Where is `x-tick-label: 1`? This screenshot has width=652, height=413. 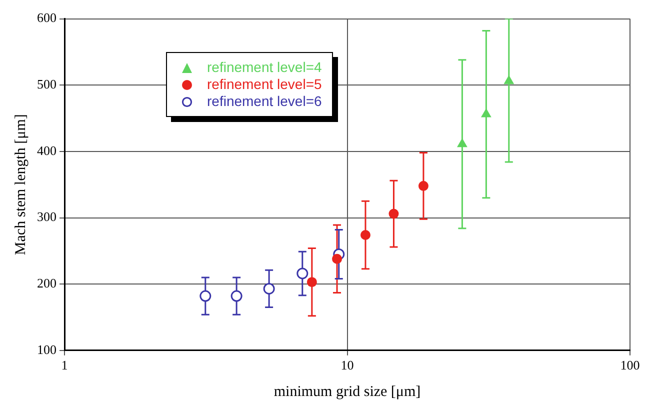
x-tick-label: 1 is located at coordinates (64, 365).